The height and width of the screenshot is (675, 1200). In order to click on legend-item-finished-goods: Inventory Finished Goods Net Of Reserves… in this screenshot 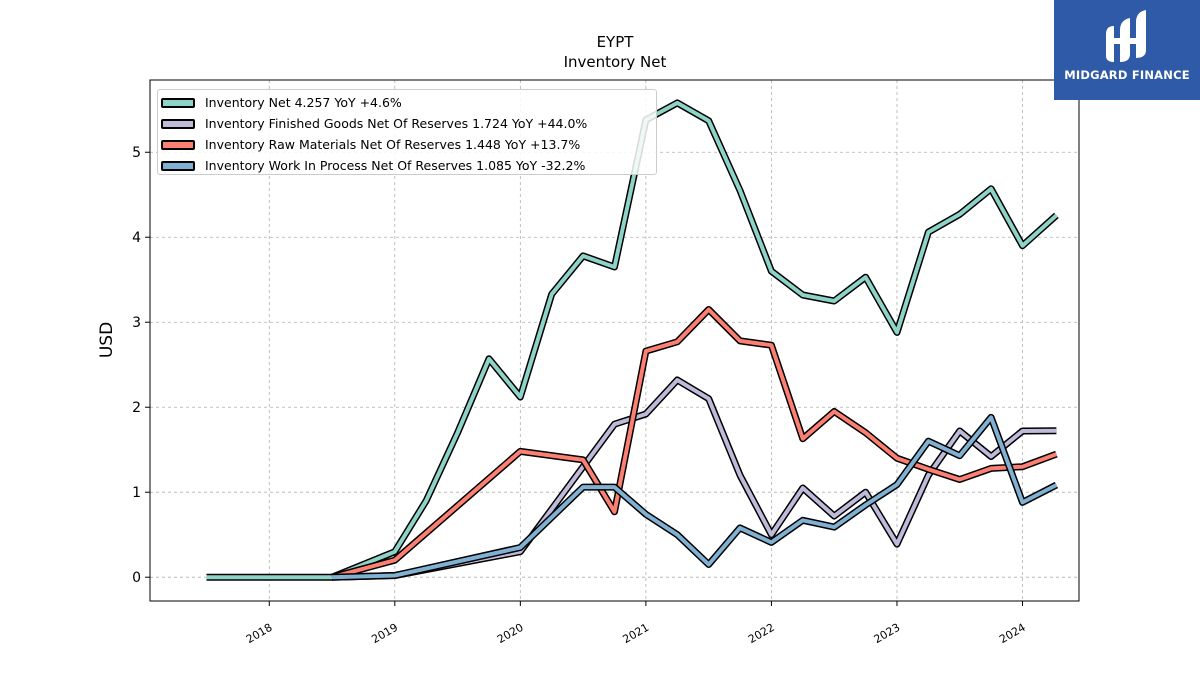, I will do `click(407, 123)`.